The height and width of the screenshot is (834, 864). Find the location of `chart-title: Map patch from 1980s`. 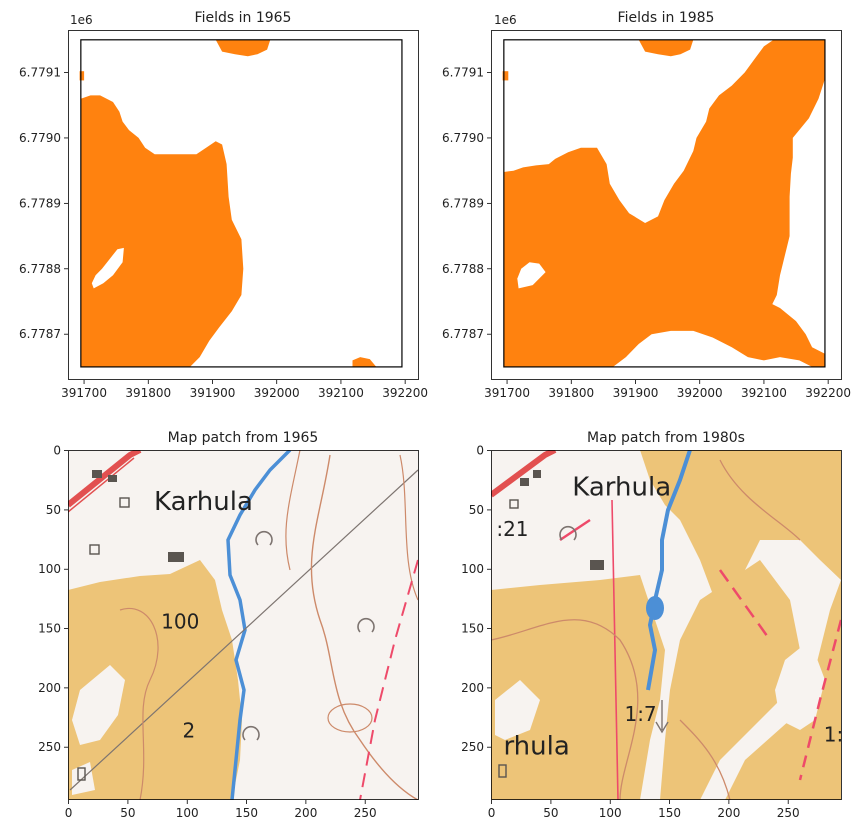

chart-title: Map patch from 1980s is located at coordinates (666, 438).